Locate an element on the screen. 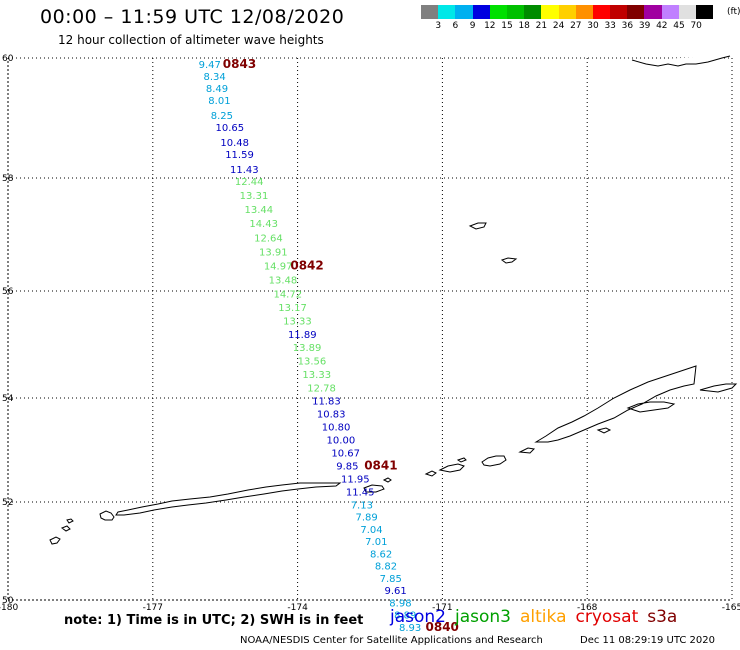 This screenshot has height=650, width=740. wave-height-reading: 8.98 is located at coordinates (400, 603).